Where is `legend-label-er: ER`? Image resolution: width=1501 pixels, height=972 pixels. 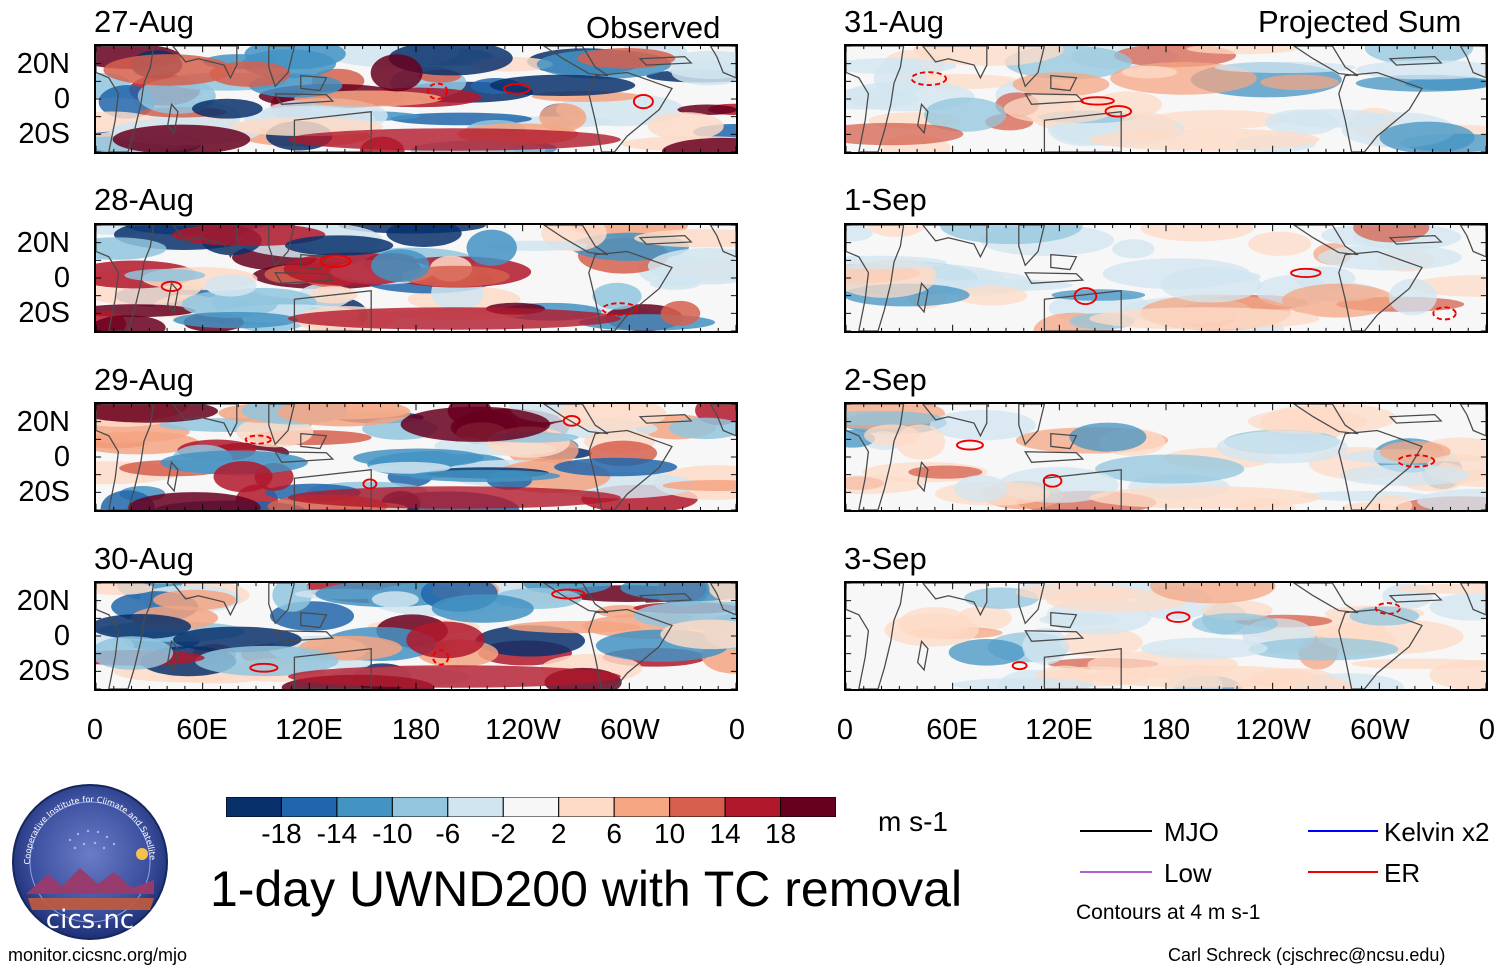
legend-label-er: ER is located at coordinates (1402, 873).